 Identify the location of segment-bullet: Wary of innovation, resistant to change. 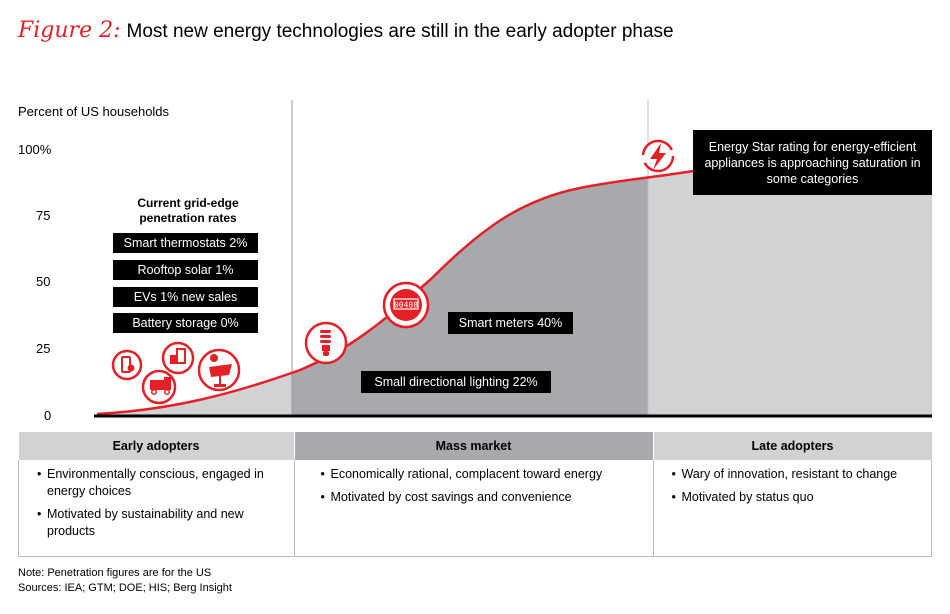
(797, 474).